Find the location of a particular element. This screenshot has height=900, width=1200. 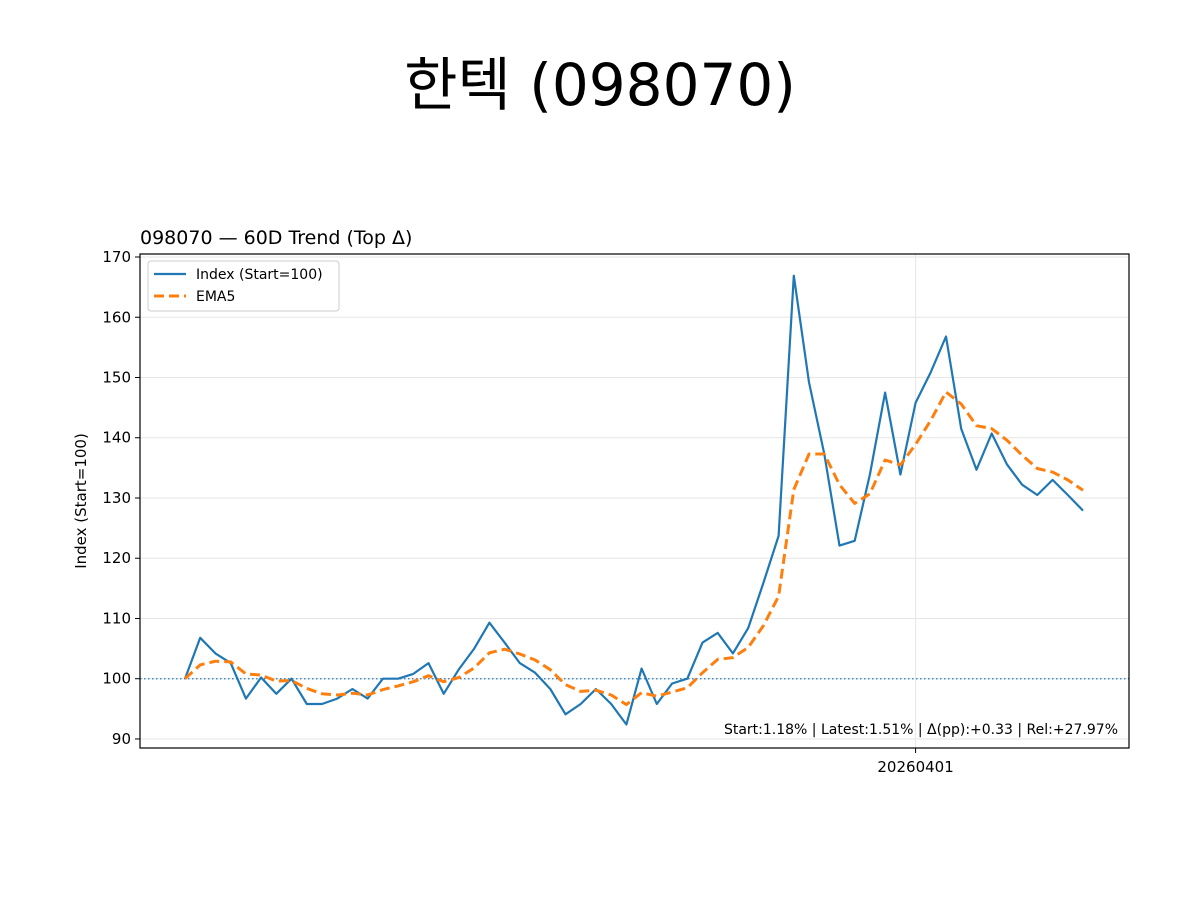

x-axis: 20260401 is located at coordinates (915, 762).